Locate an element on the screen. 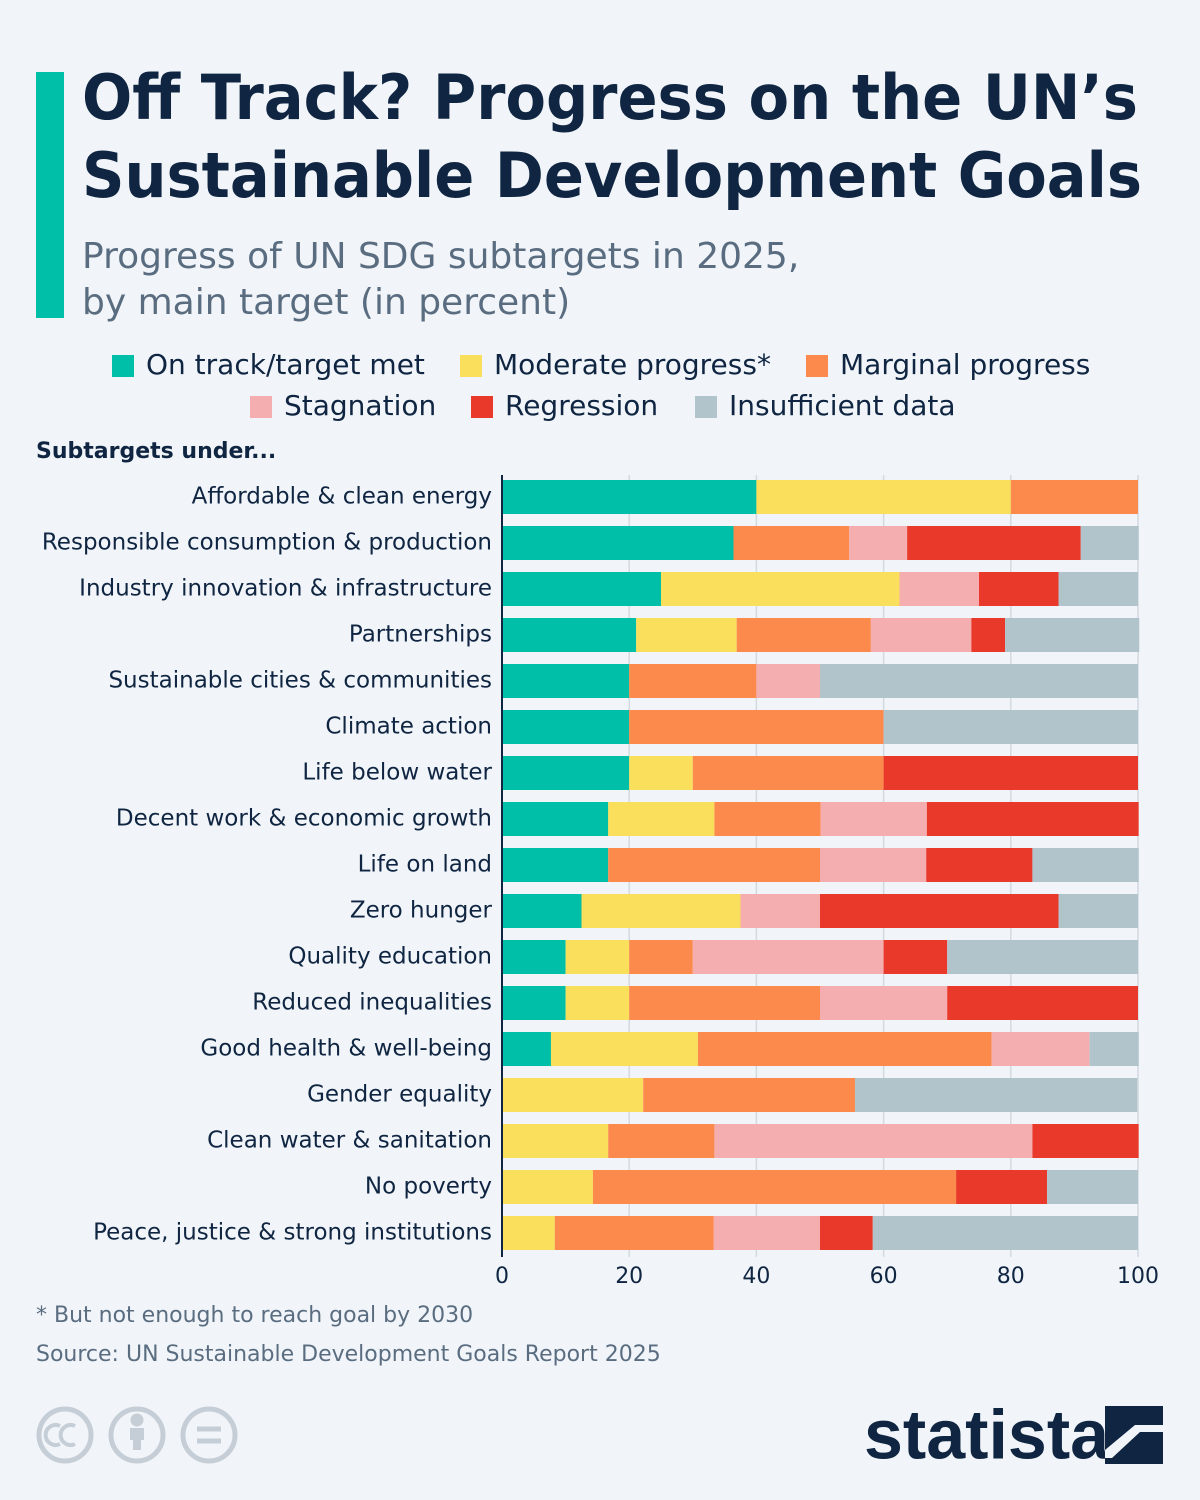  chart-subtitle: by main target (in percent) is located at coordinates (326, 302).